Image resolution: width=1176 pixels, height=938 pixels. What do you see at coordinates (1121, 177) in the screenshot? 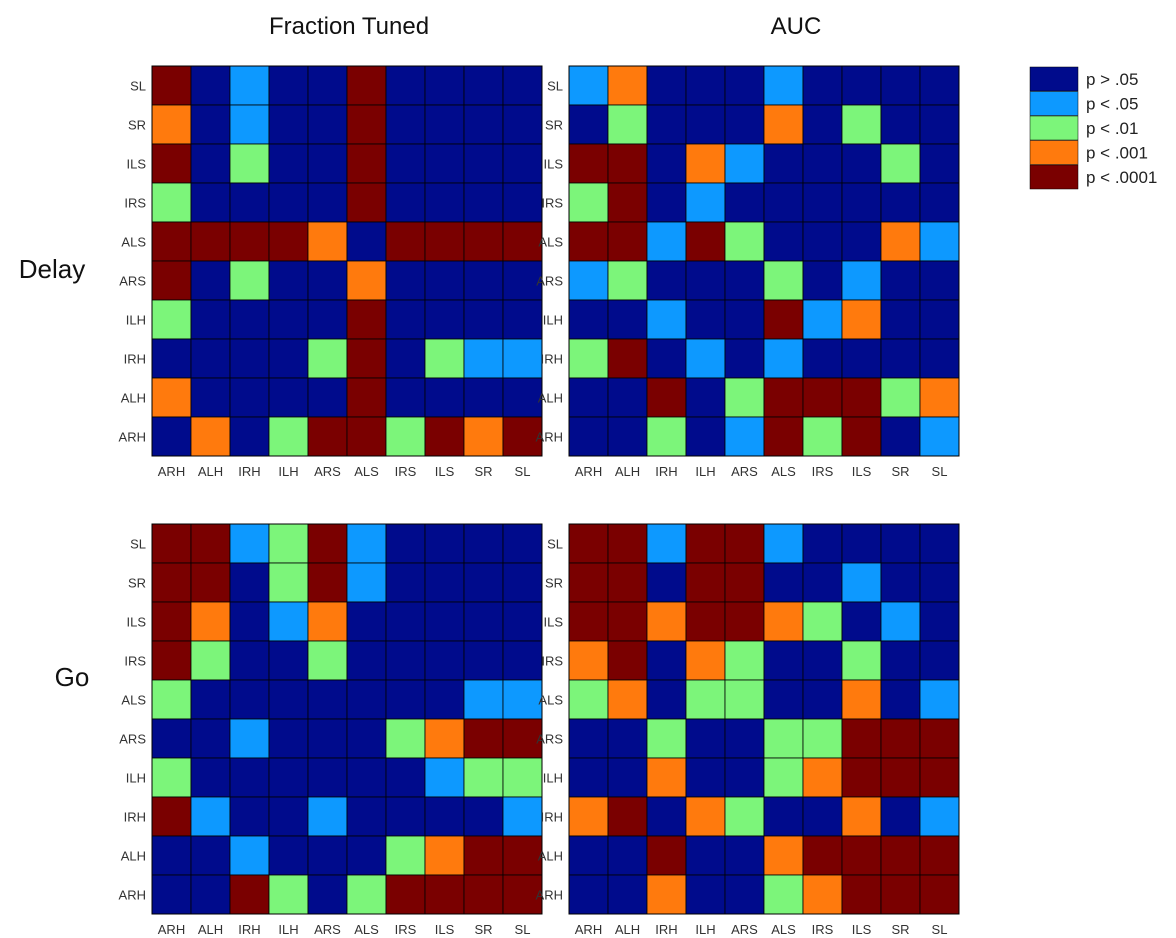
I see `legend-label: p < .0001` at bounding box center [1121, 177].